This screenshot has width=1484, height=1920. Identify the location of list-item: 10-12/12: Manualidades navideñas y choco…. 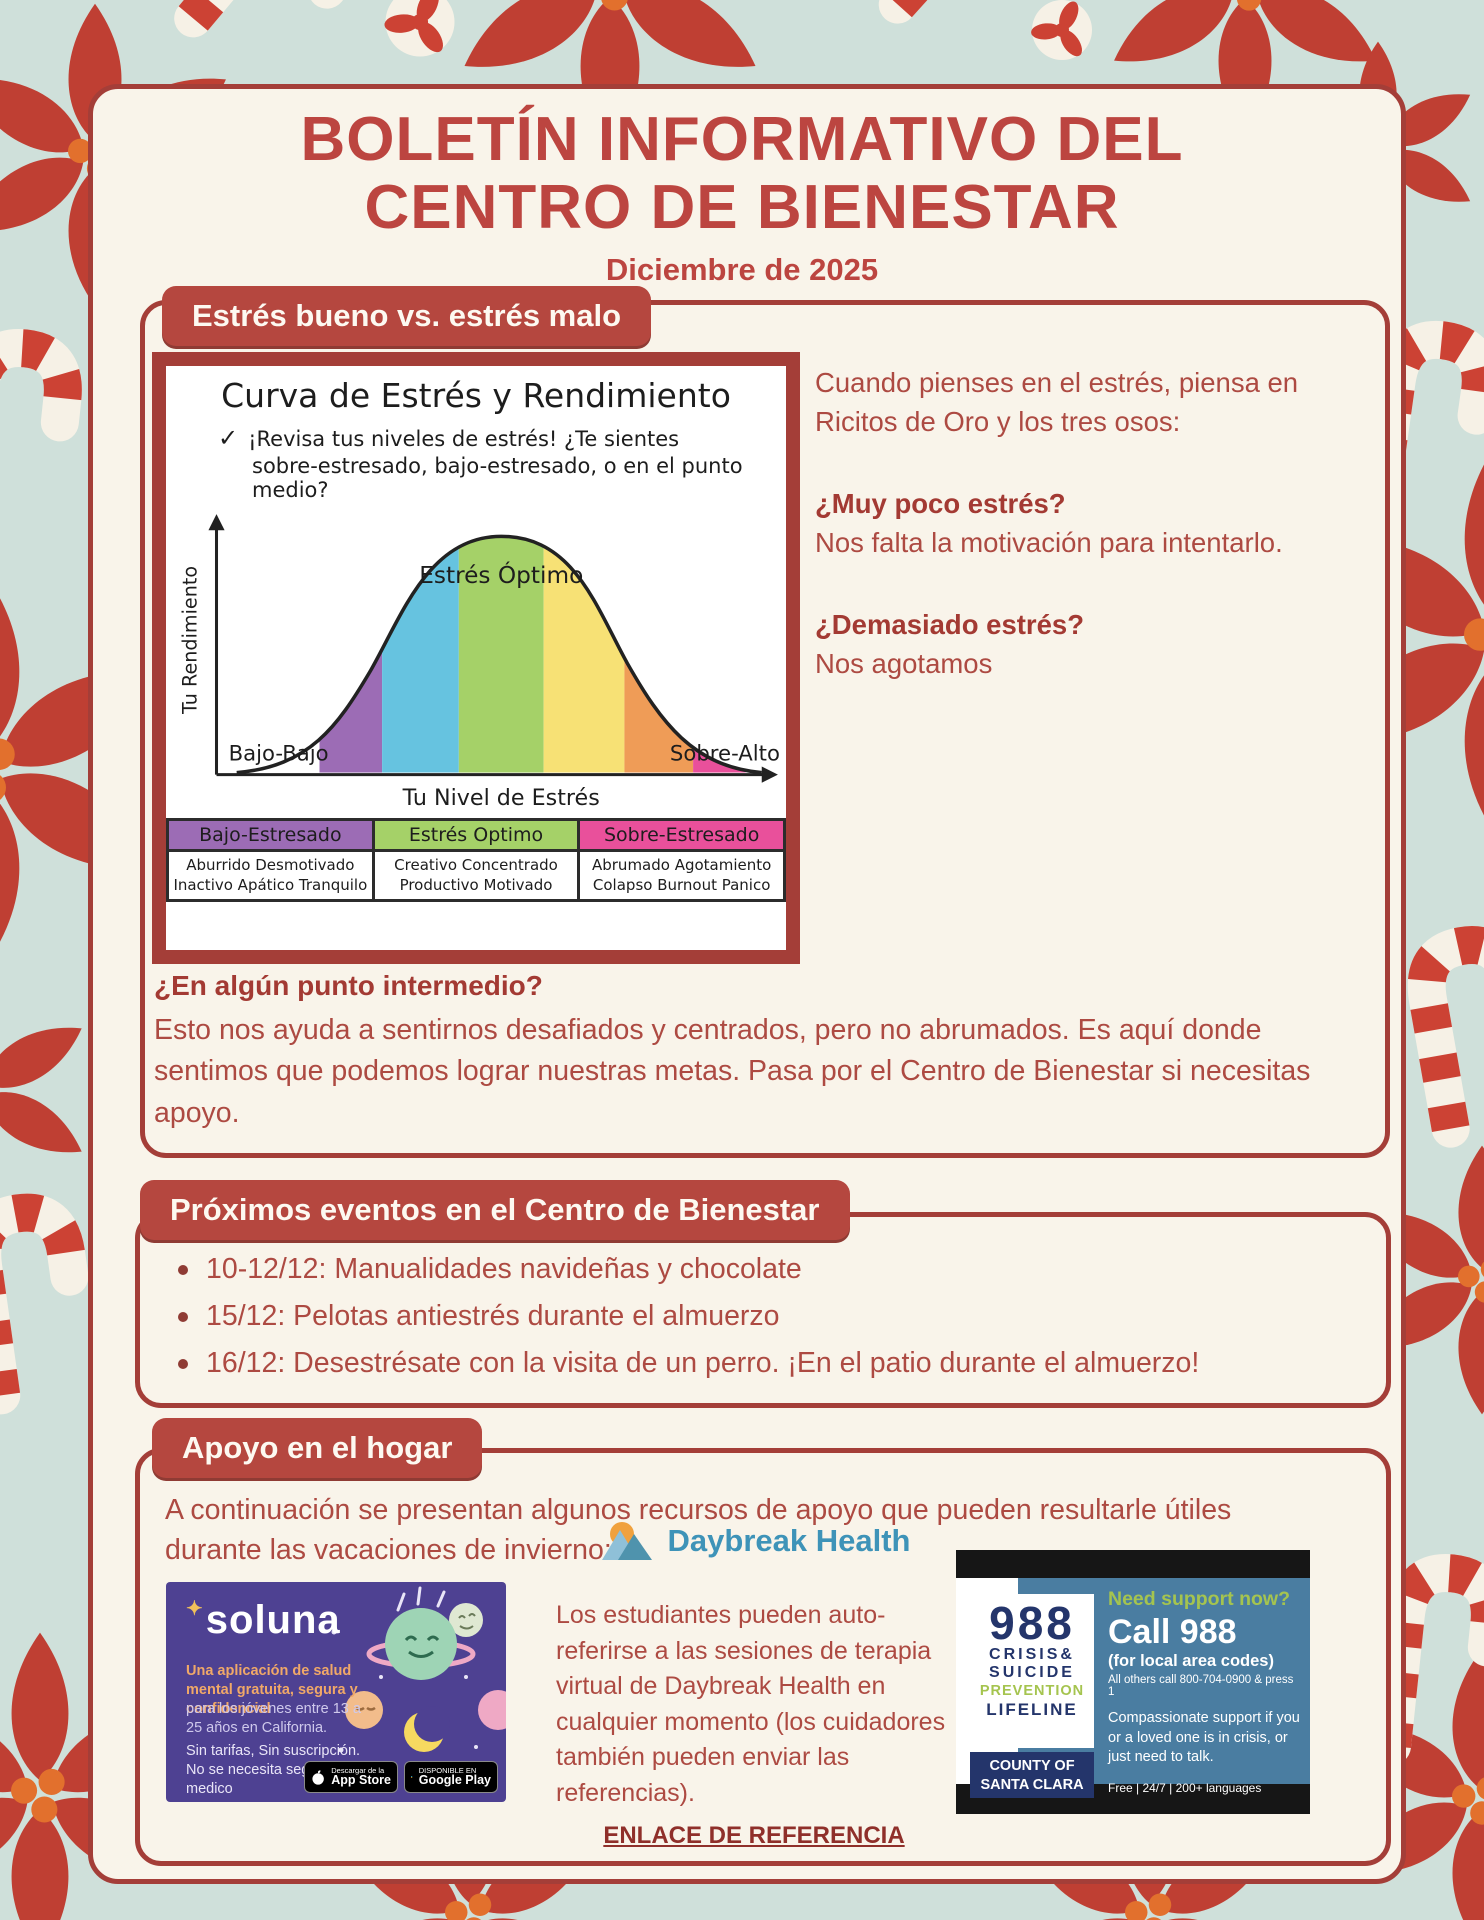
(773, 1269).